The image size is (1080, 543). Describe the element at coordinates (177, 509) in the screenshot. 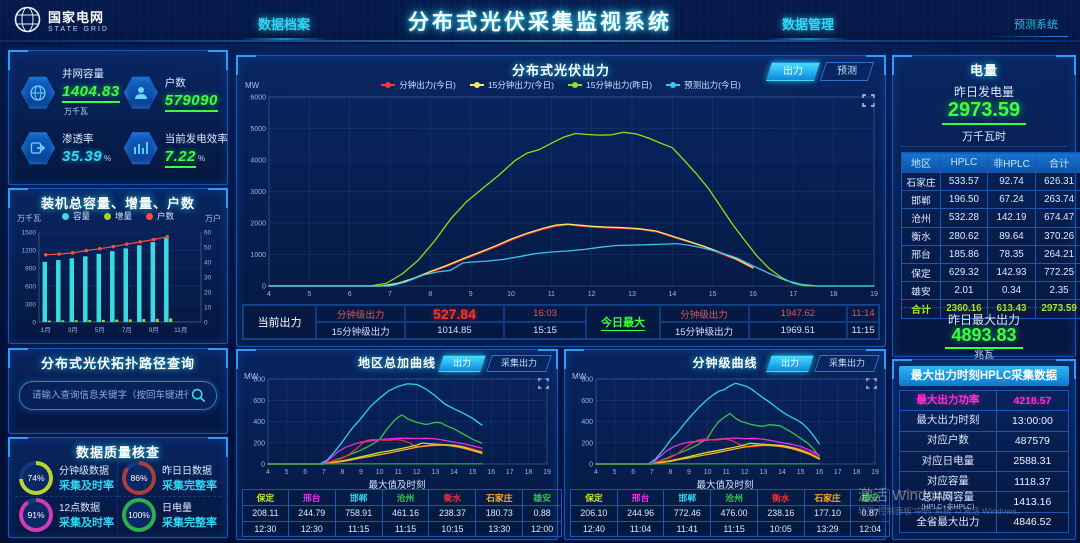

I see `quality-metric-label: 日电量` at that location.